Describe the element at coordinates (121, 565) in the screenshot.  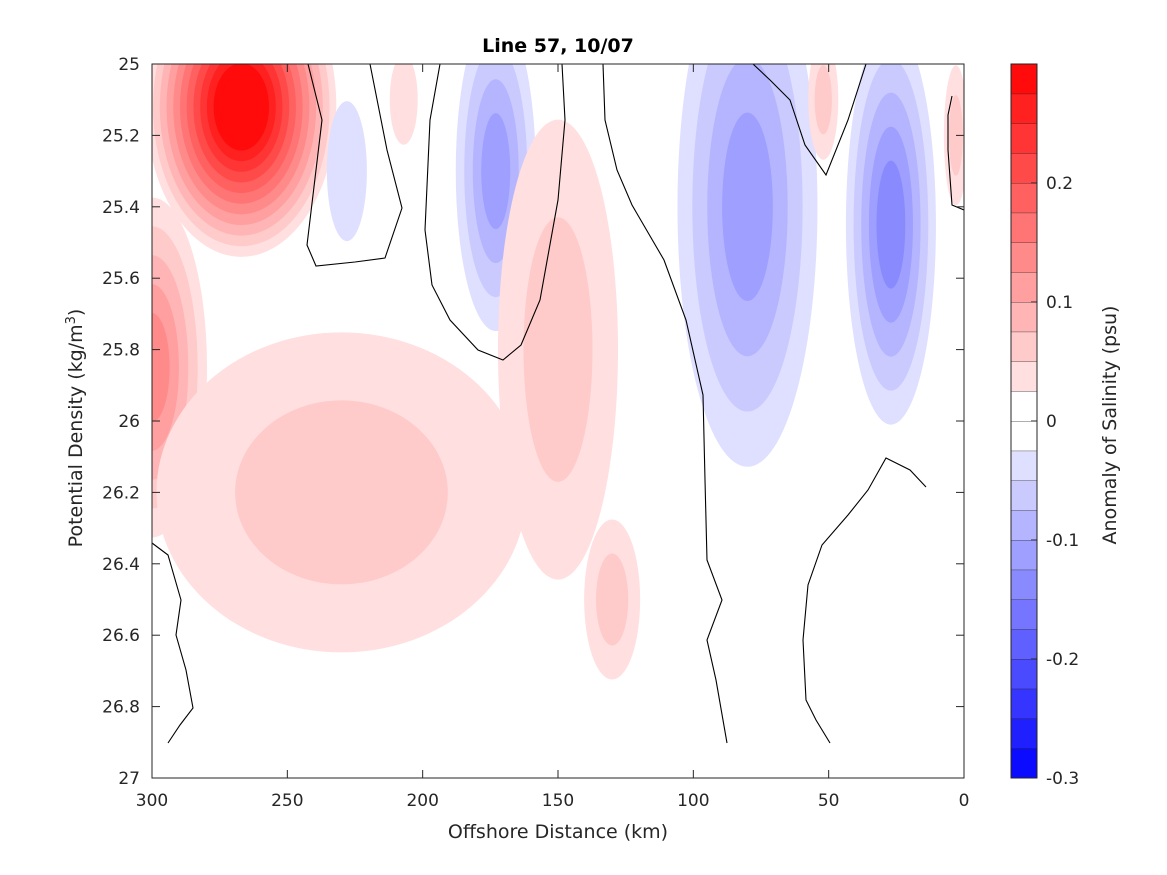
I see `y-tick-label: 26.4` at that location.